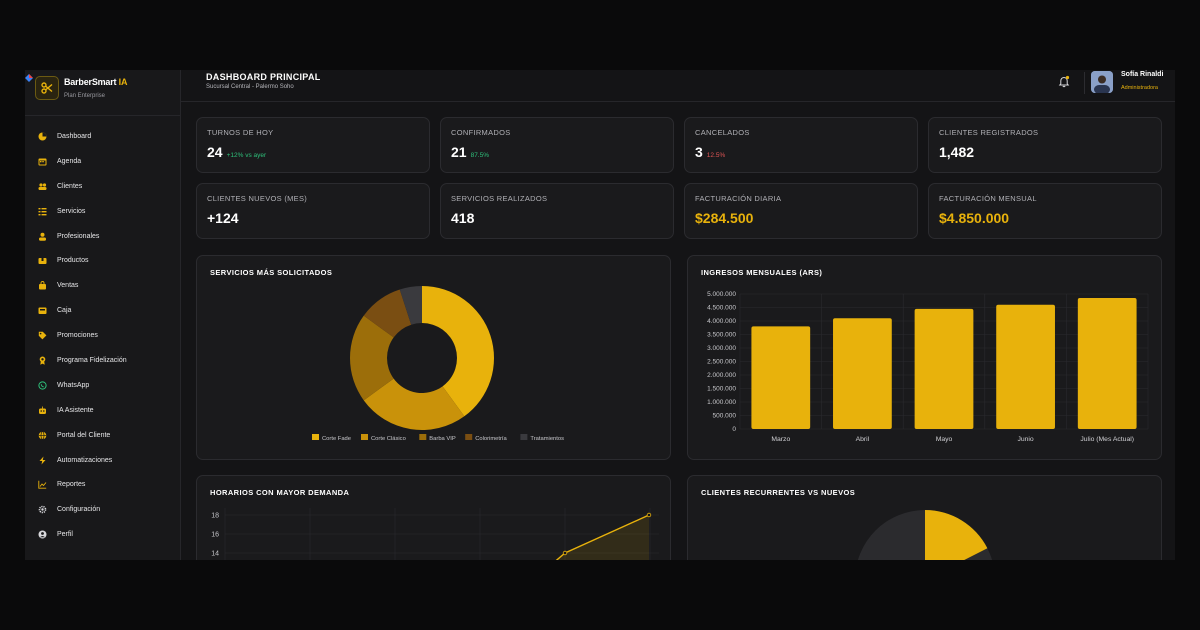 The height and width of the screenshot is (630, 1200). Describe the element at coordinates (738, 198) in the screenshot. I see `stat-label: Facturación diaria` at that location.